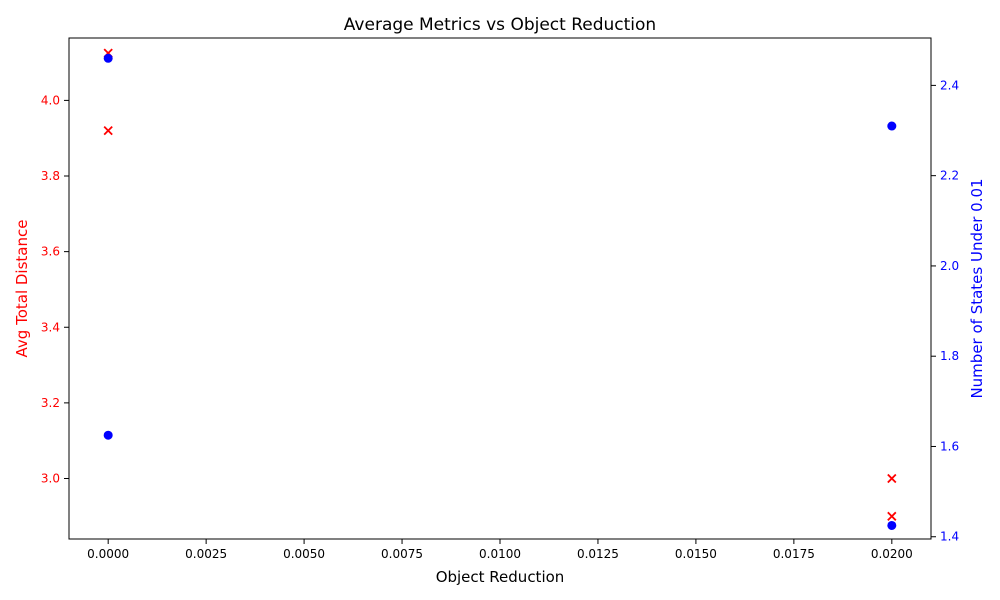 This screenshot has height=600, width=1000. I want to click on x-tick-label: 0.0200, so click(892, 554).